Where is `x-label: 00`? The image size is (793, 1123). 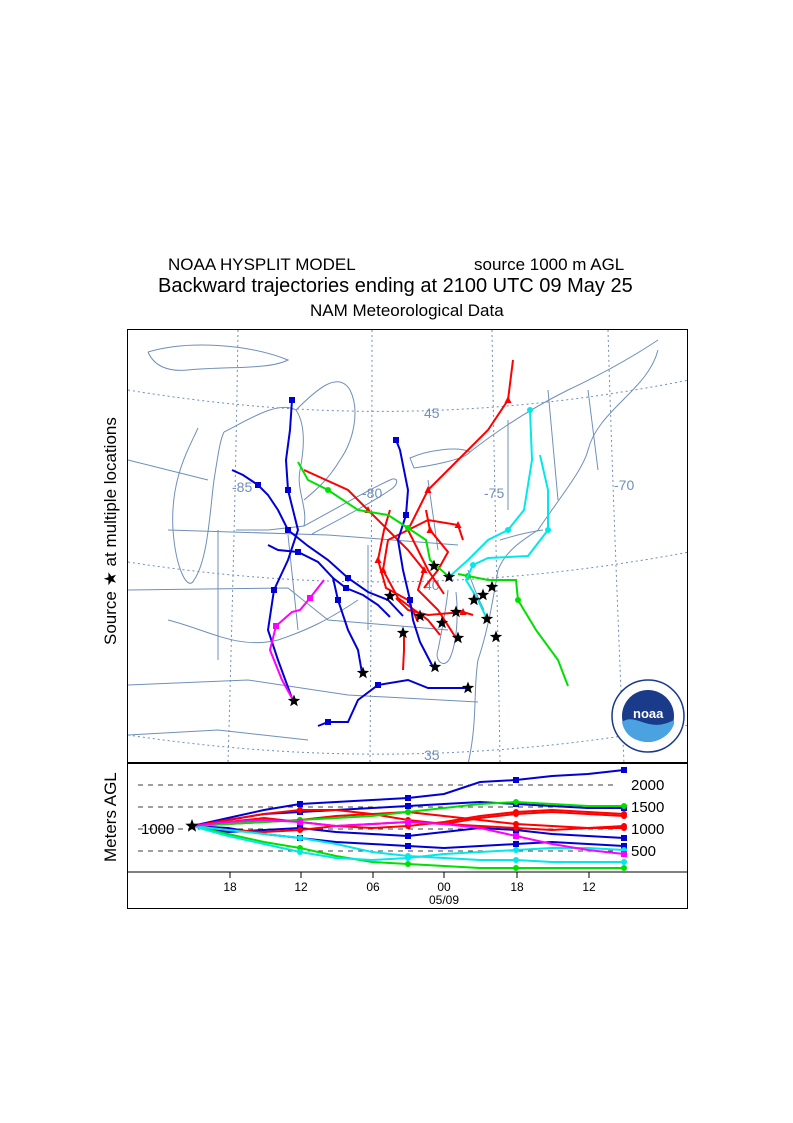
x-label: 00 is located at coordinates (444, 887).